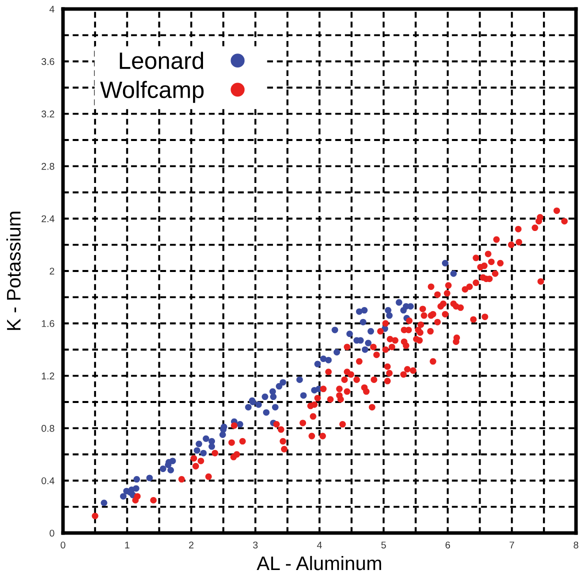 The image size is (583, 580). Describe the element at coordinates (48, 218) in the screenshot. I see `y-tick-label: 2.4` at that location.